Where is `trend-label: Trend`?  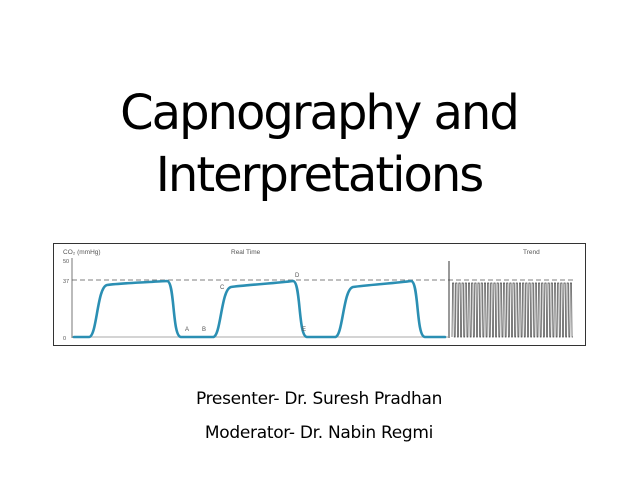 trend-label: Trend is located at coordinates (531, 252).